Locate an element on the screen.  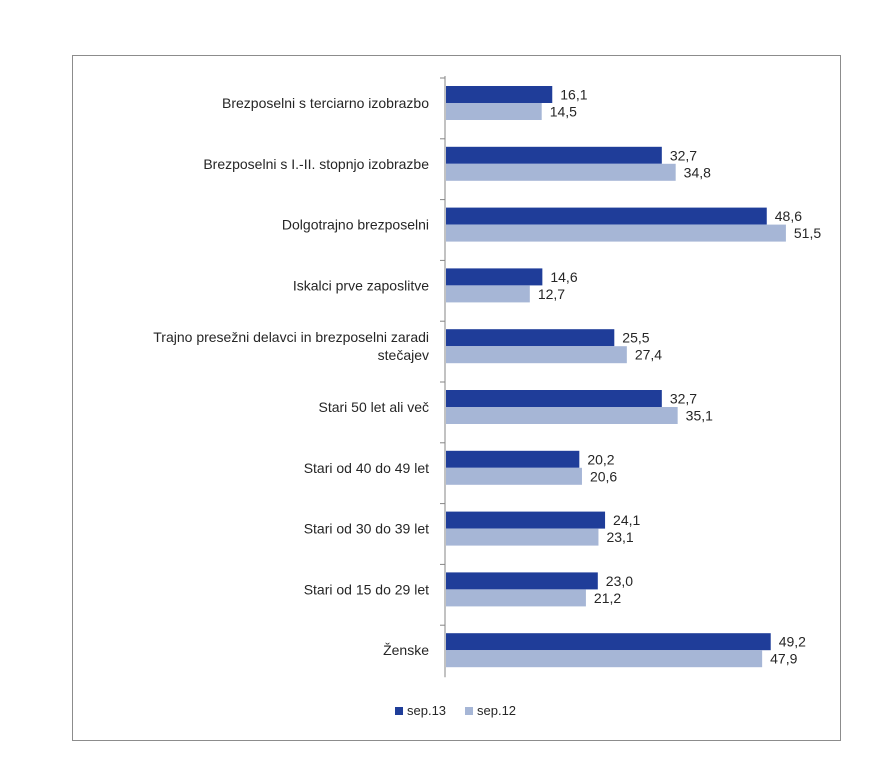
data-label: 34,8 is located at coordinates (697, 172).